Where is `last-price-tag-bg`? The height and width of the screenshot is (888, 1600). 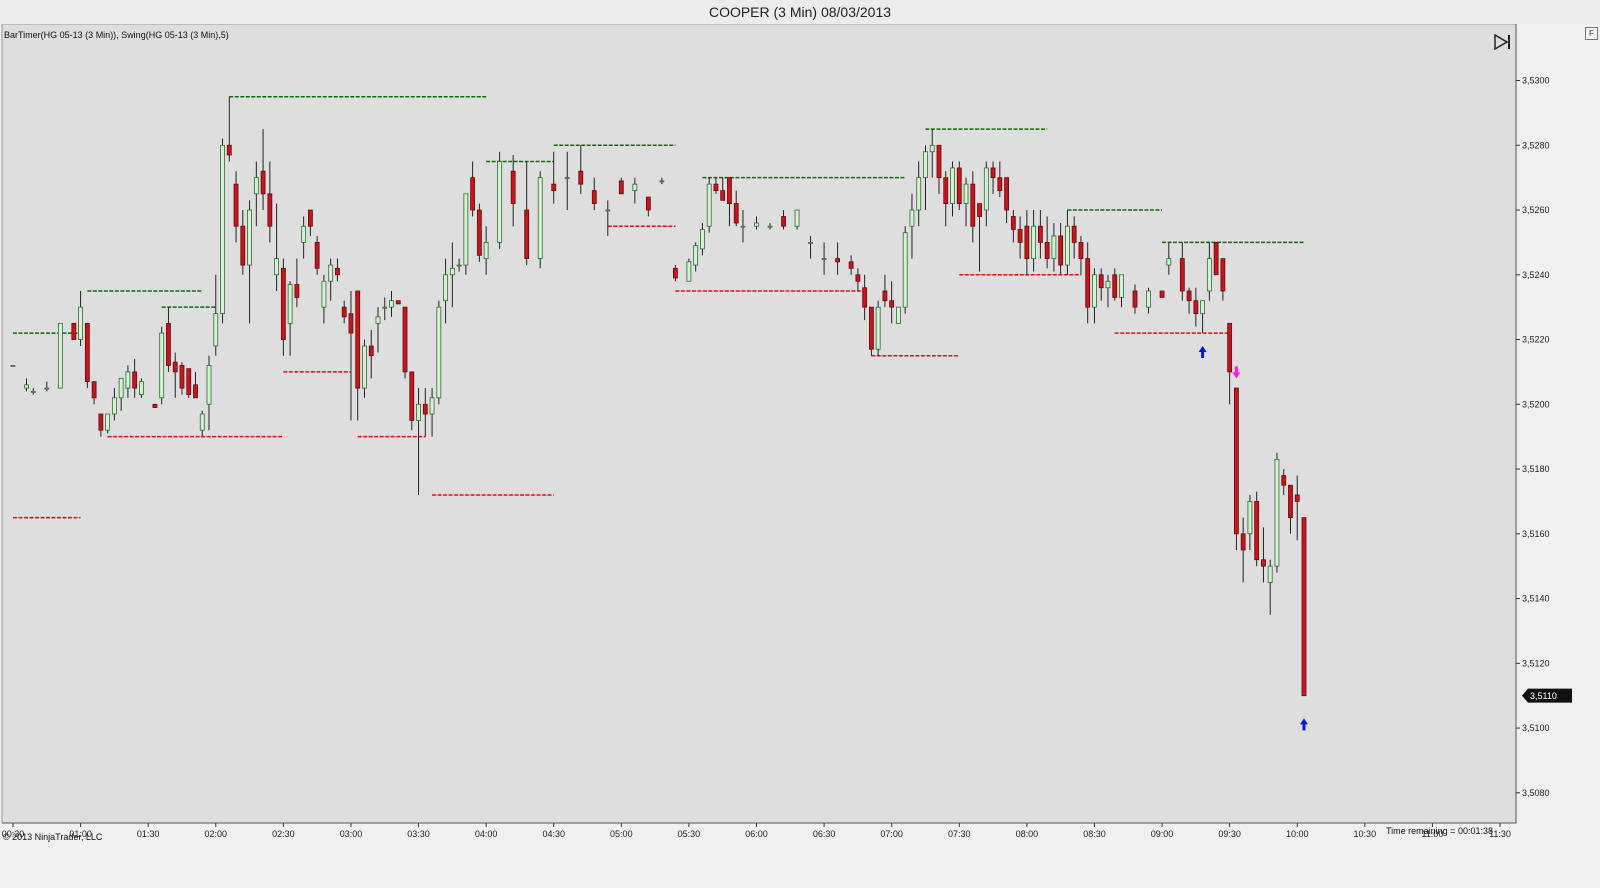
last-price-tag-bg is located at coordinates (1547, 695).